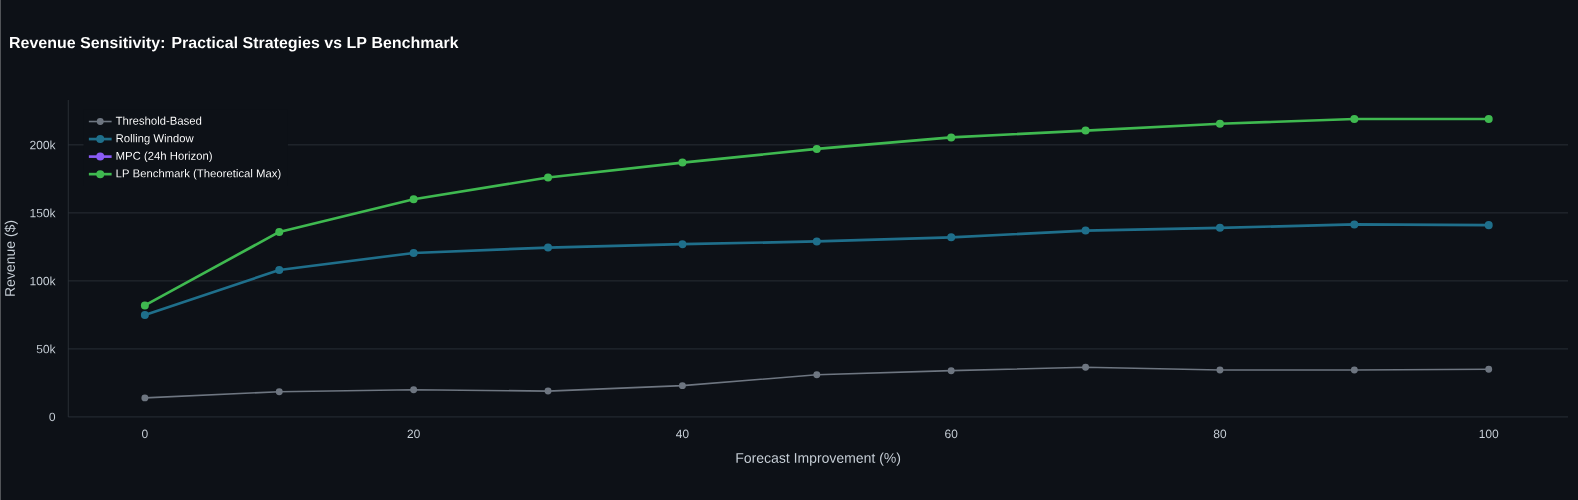 This screenshot has width=1578, height=500. I want to click on legend-label: MPC (24h Horizon), so click(164, 157).